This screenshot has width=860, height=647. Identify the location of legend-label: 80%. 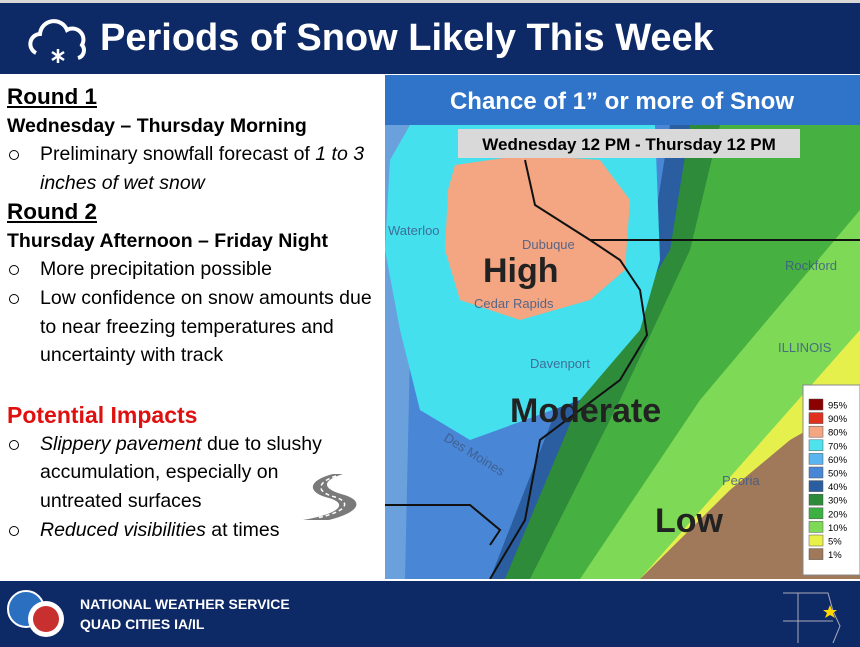
(838, 433).